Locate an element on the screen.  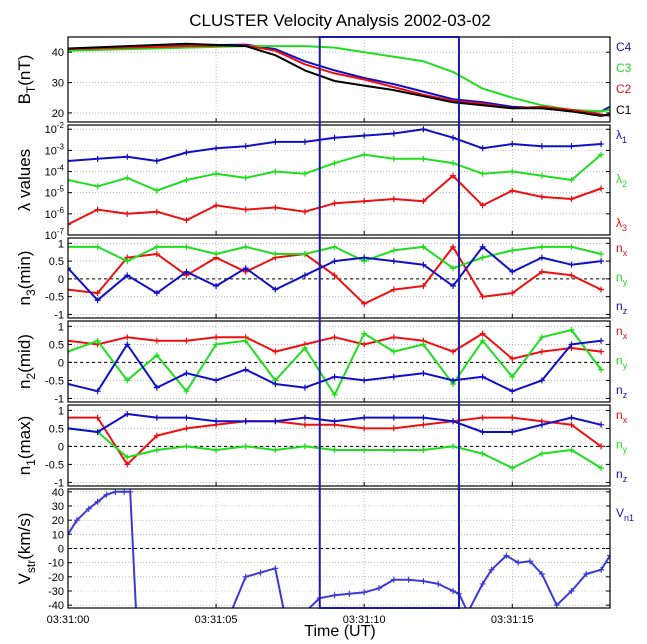
series-line-C1 is located at coordinates (339, 79).